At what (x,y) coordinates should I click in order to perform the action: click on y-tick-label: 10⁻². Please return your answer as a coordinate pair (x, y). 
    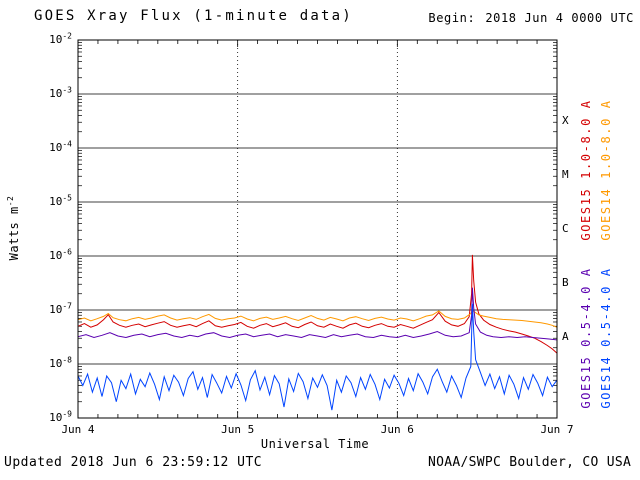
    Looking at the image, I should click on (60, 38).